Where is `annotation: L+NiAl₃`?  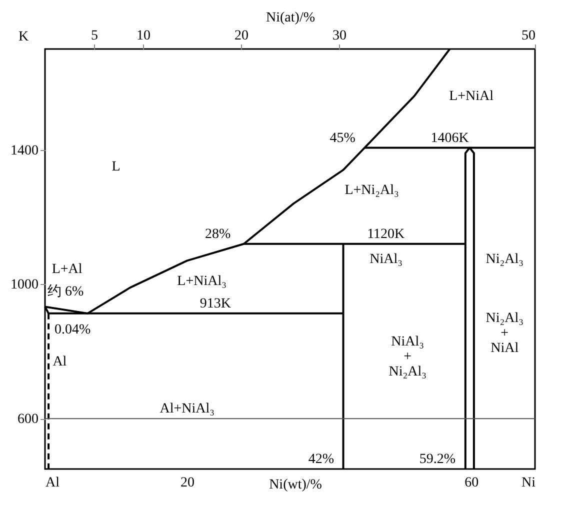
annotation: L+NiAl₃ is located at coordinates (202, 281).